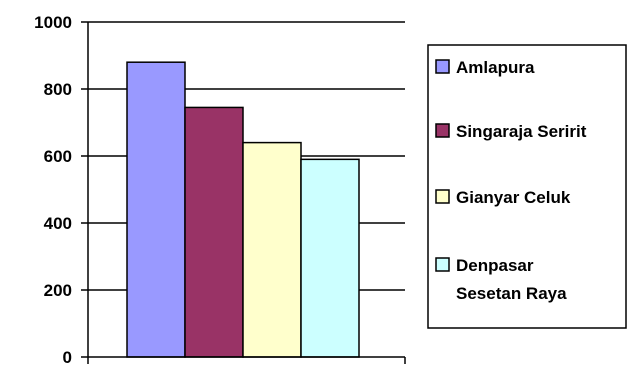 This screenshot has height=373, width=629. I want to click on legend-label: Denpasar, so click(495, 265).